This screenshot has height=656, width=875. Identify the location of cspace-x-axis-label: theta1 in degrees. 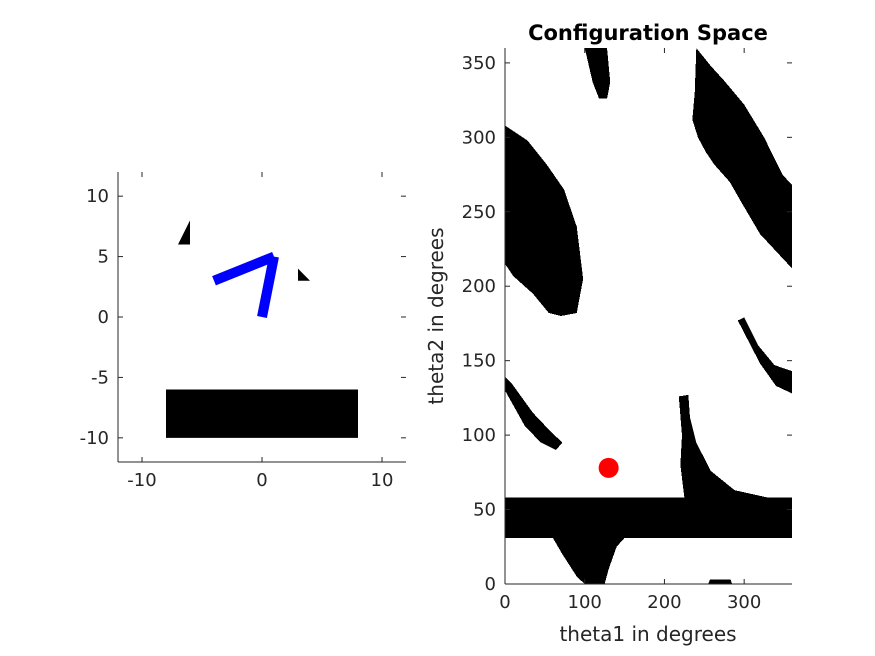
(647, 634).